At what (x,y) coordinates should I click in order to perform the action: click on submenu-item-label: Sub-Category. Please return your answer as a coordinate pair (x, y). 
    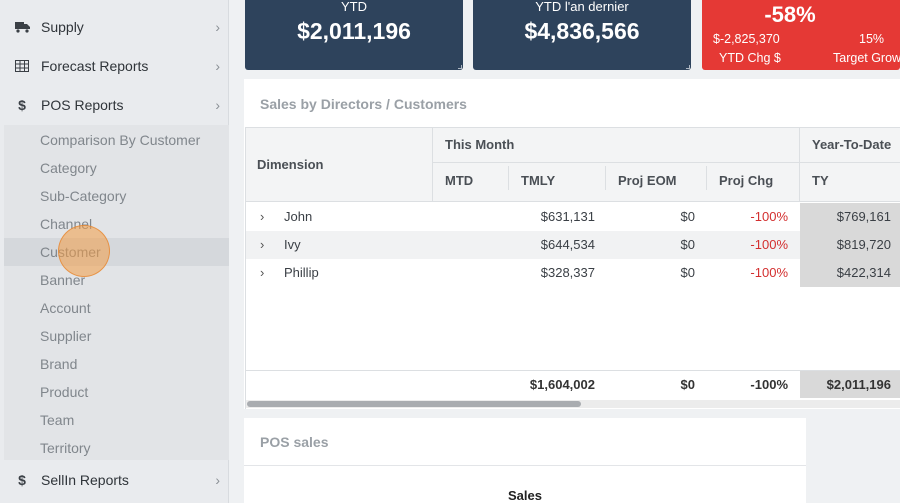
    Looking at the image, I should click on (83, 196).